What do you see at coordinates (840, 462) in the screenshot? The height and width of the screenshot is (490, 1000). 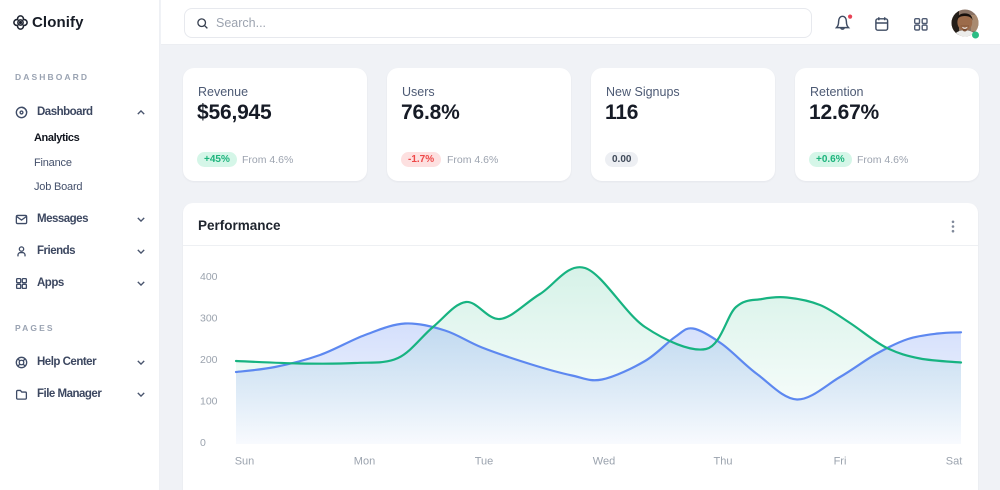 I see `svg-text: Fri` at bounding box center [840, 462].